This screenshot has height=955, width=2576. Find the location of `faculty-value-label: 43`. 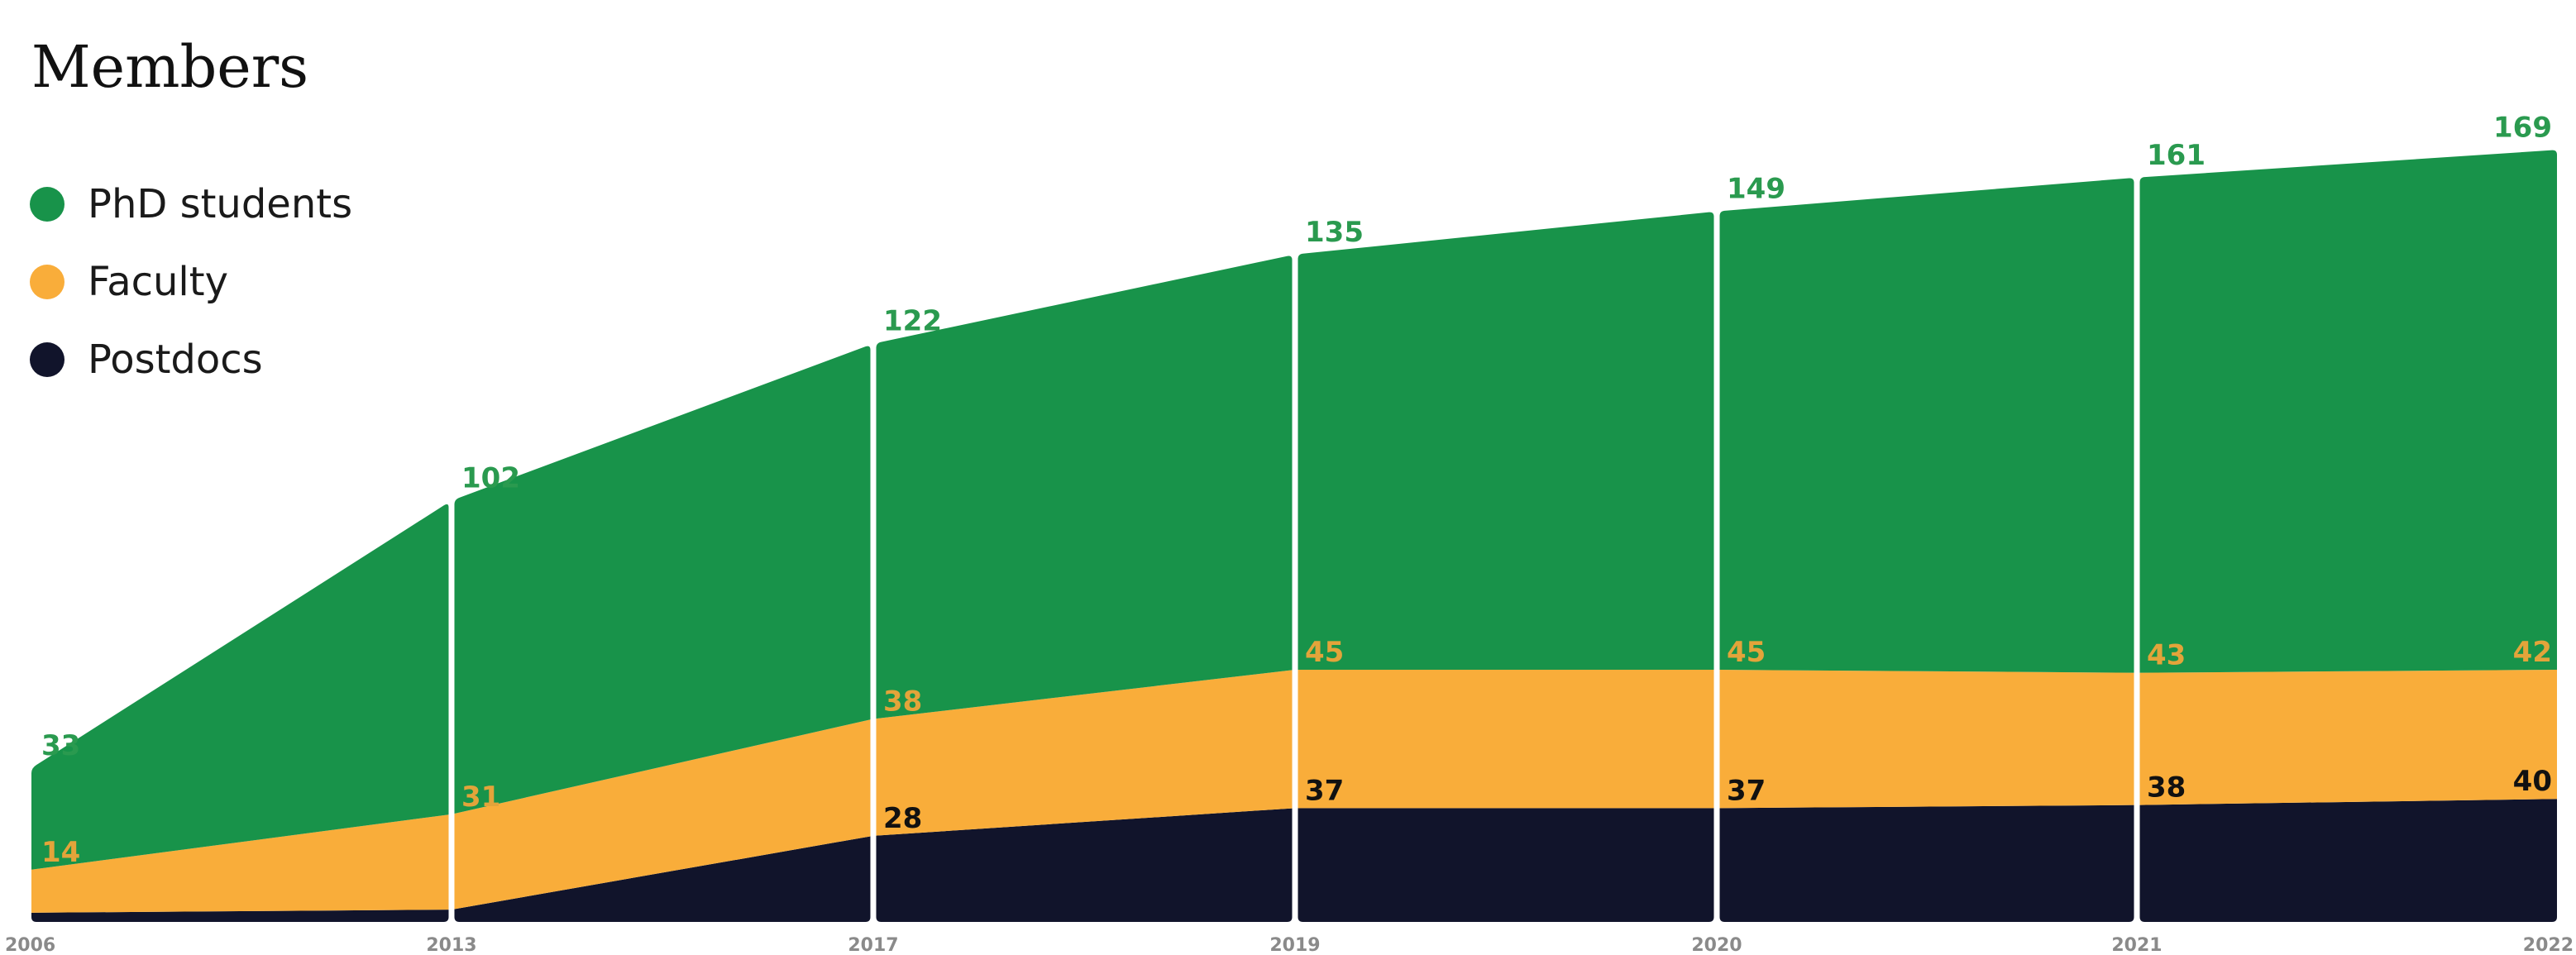

faculty-value-label: 43 is located at coordinates (2167, 655).